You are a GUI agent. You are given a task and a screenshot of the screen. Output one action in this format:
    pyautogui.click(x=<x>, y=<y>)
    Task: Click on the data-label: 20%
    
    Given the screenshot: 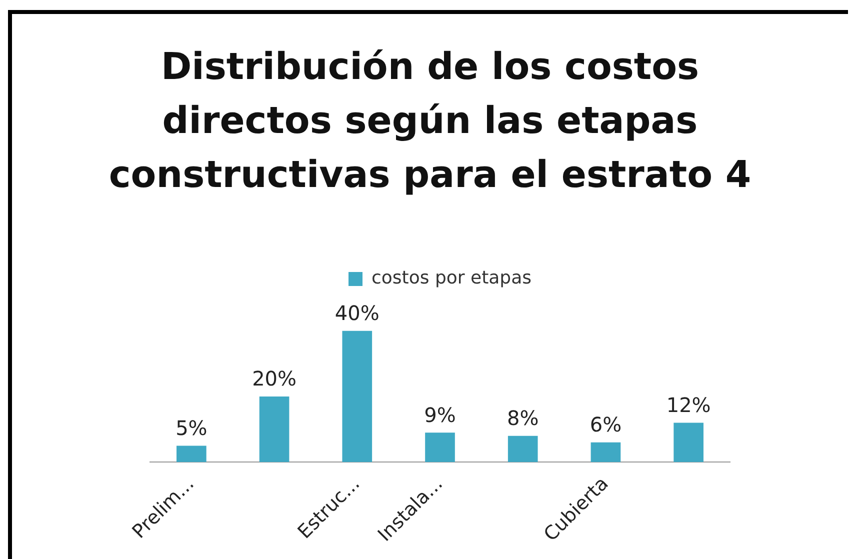 What is the action you would take?
    pyautogui.click(x=274, y=378)
    